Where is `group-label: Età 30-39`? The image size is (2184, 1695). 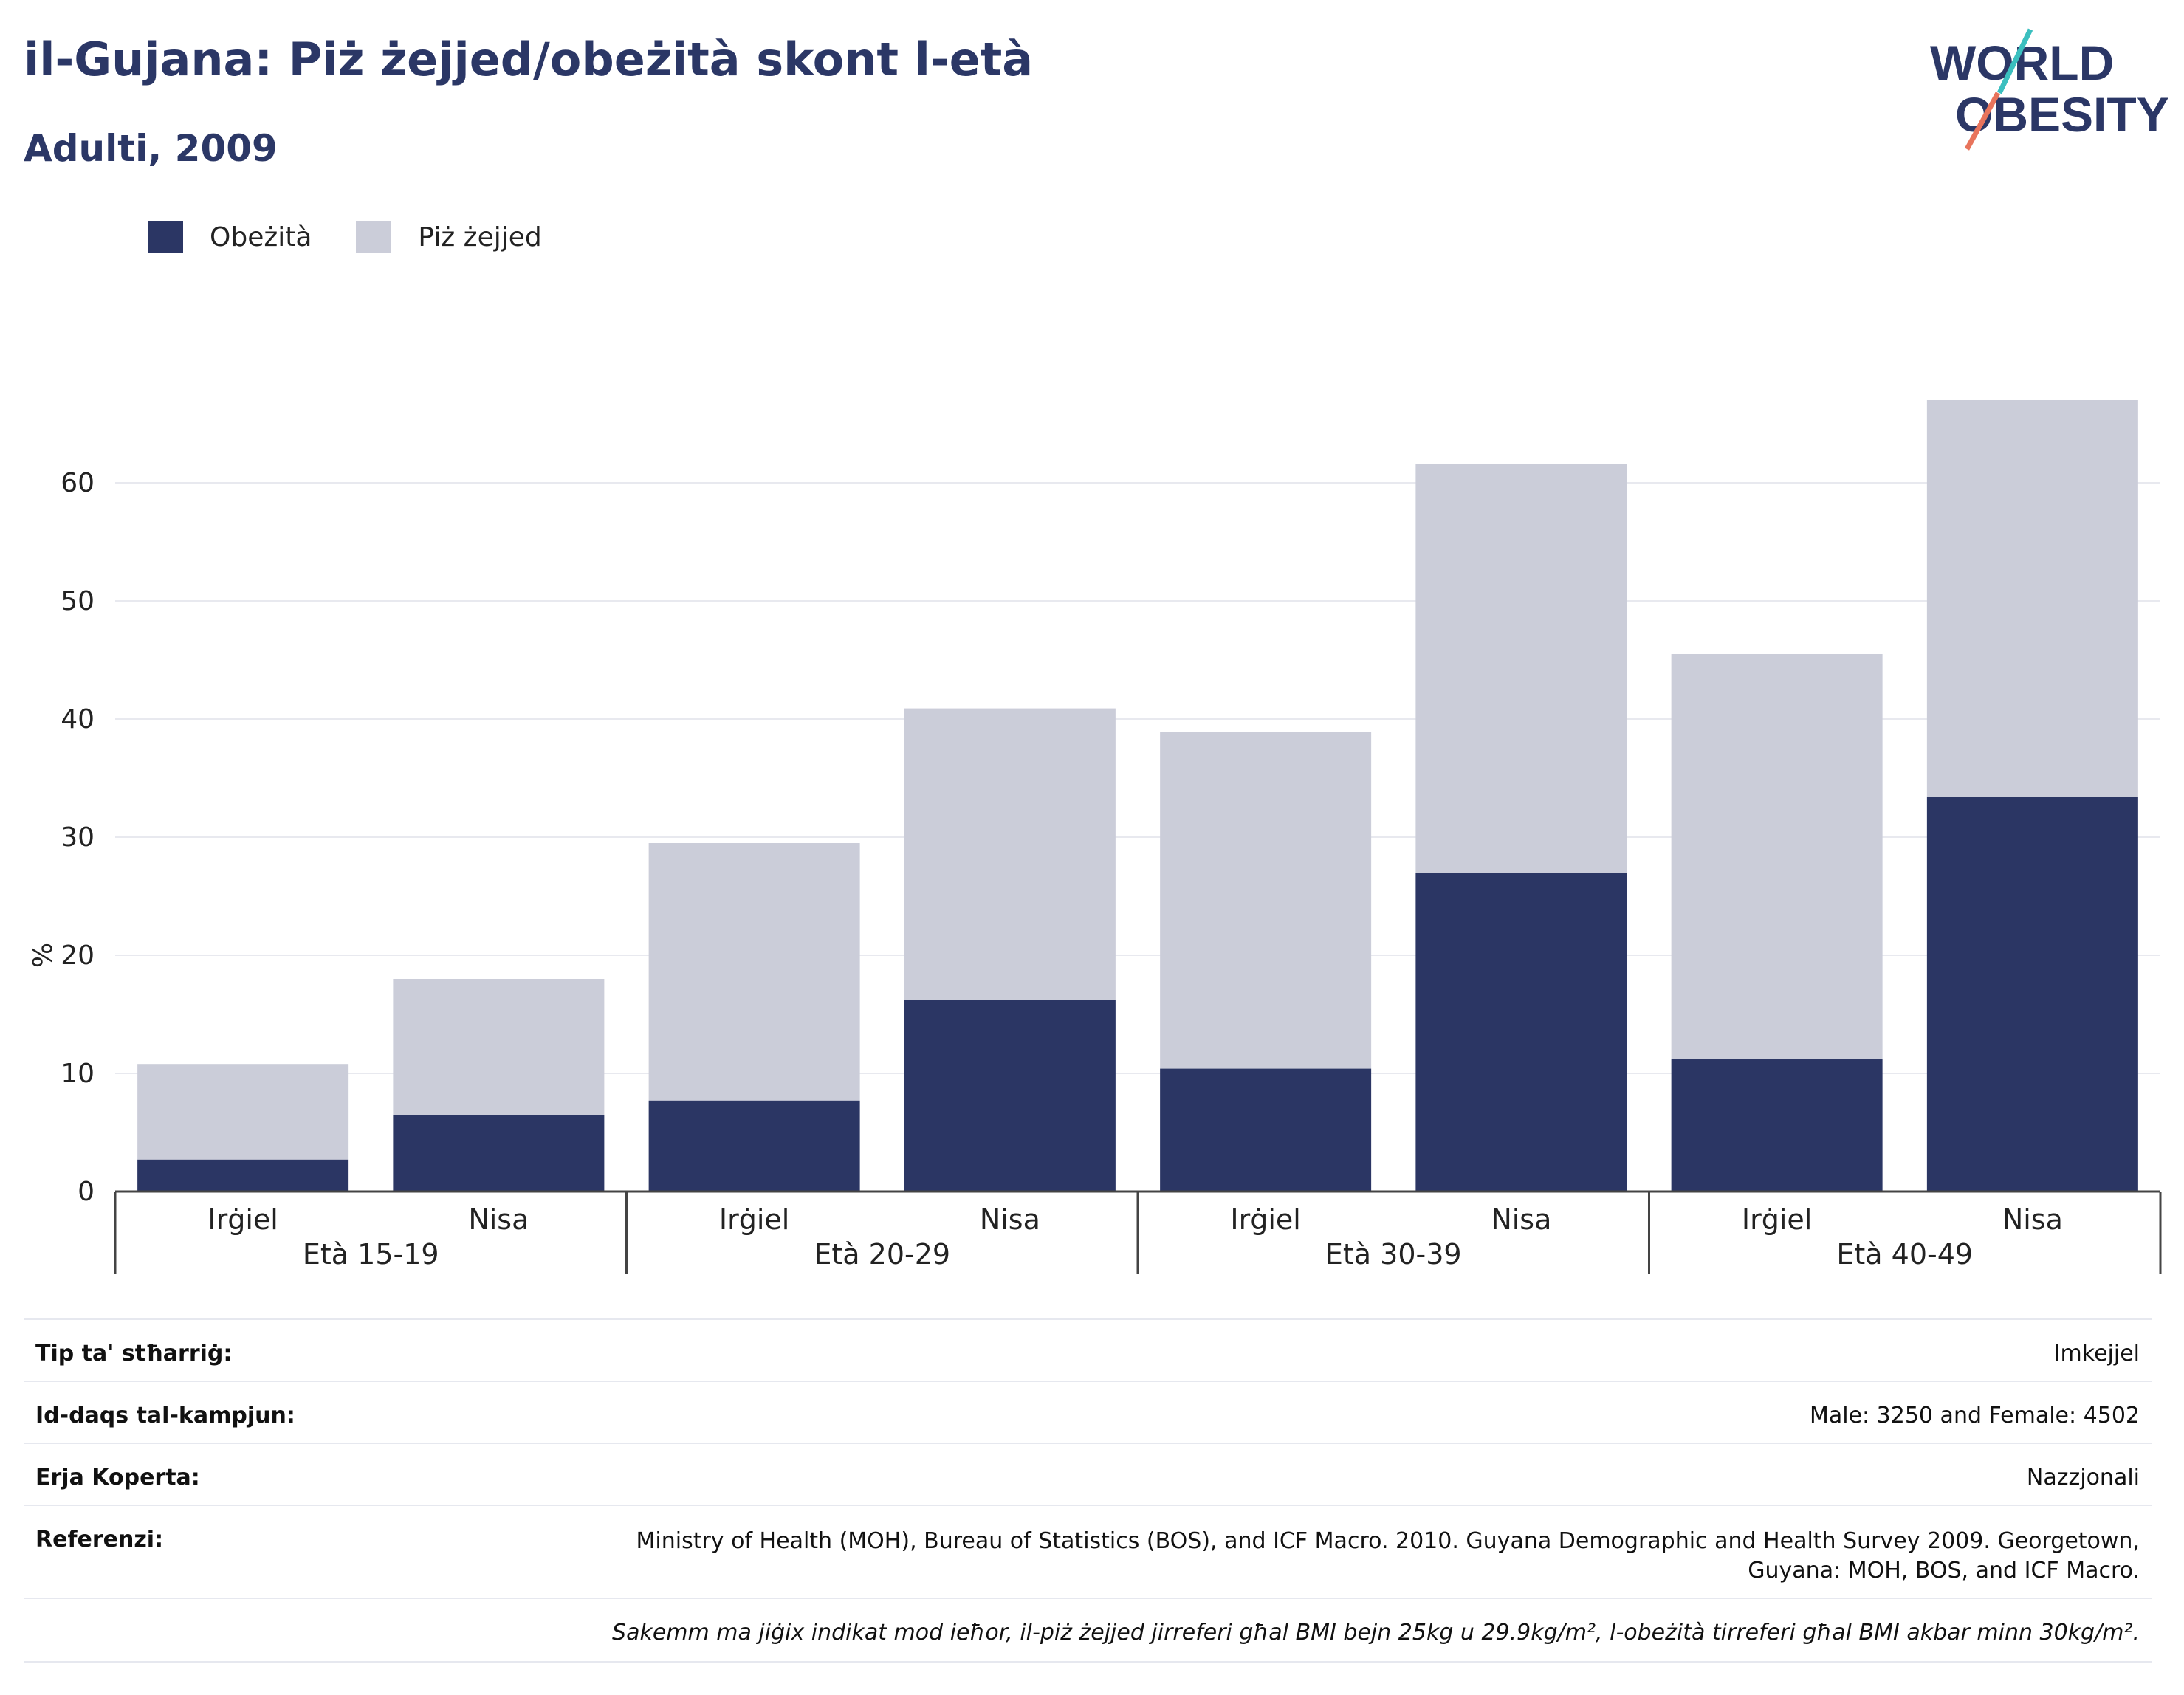 group-label: Età 30-39 is located at coordinates (1394, 1254).